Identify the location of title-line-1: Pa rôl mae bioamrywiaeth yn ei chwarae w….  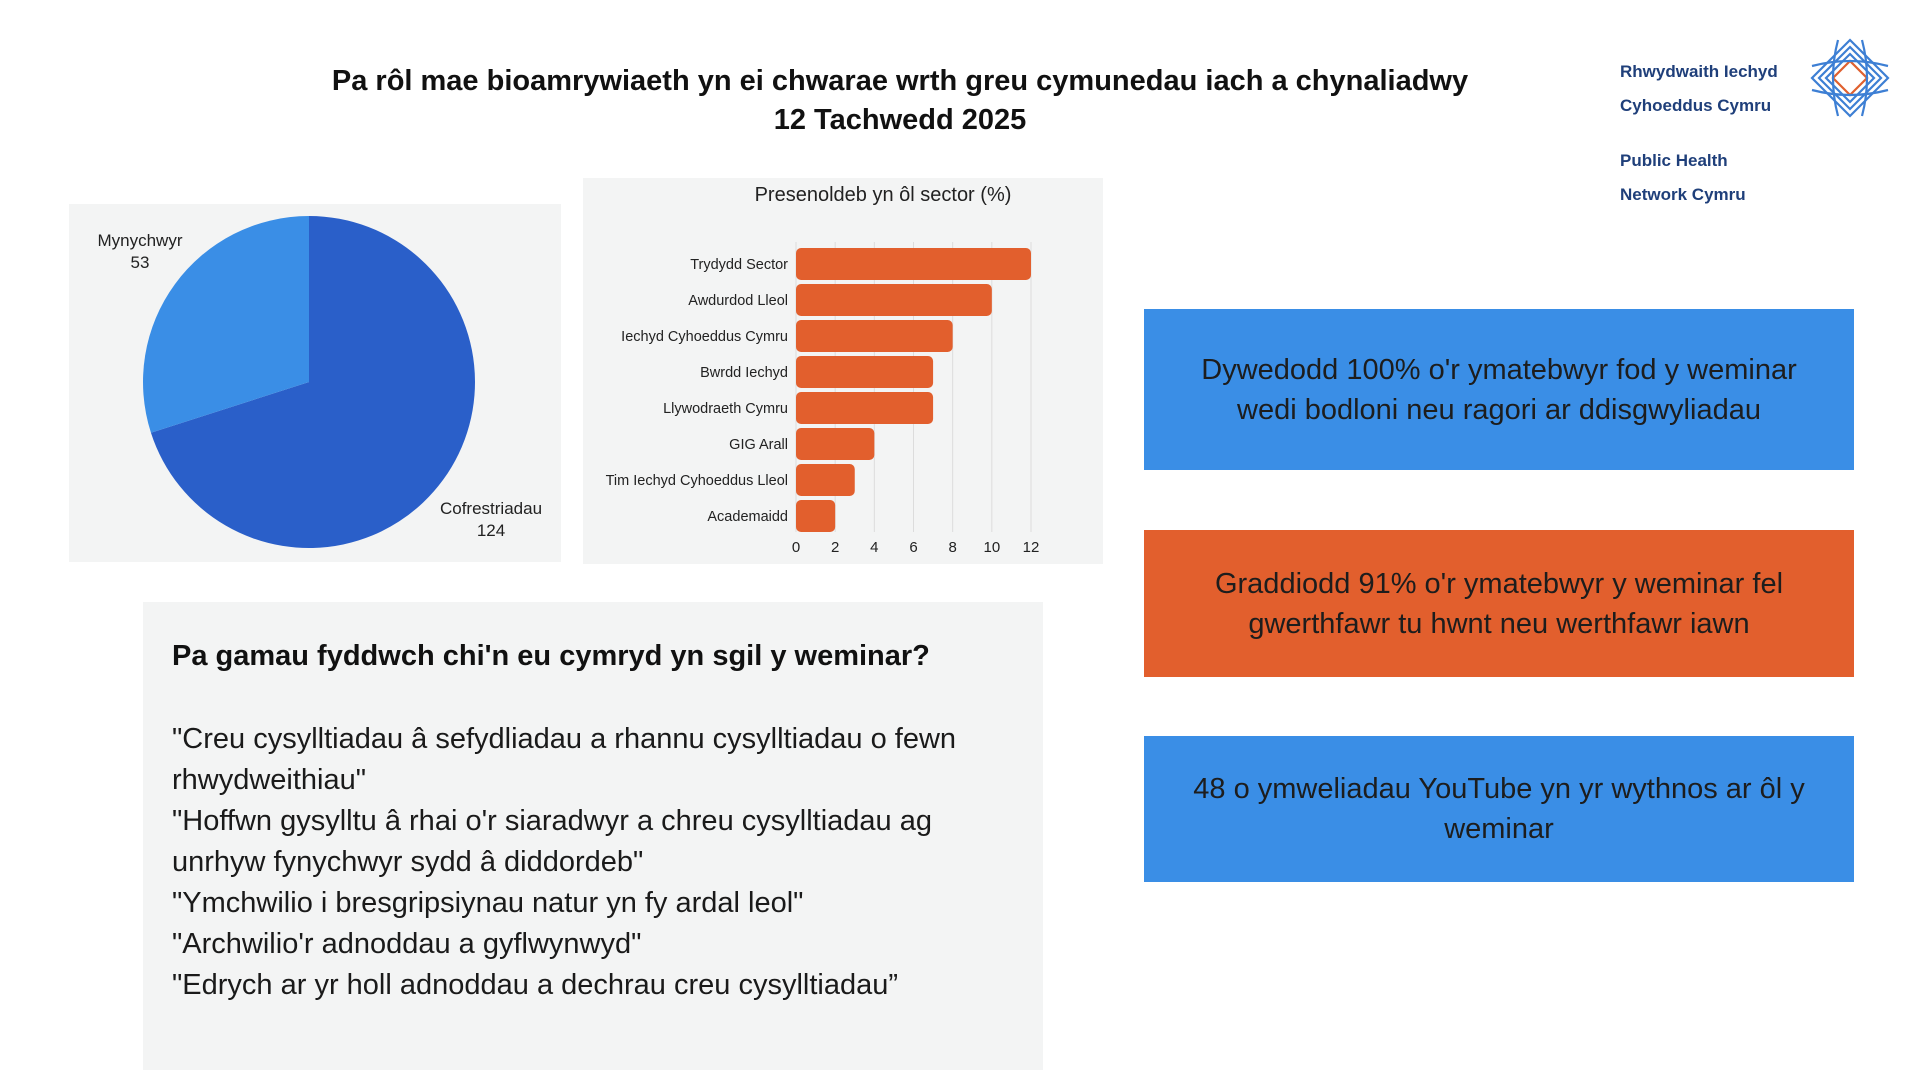
(900, 81).